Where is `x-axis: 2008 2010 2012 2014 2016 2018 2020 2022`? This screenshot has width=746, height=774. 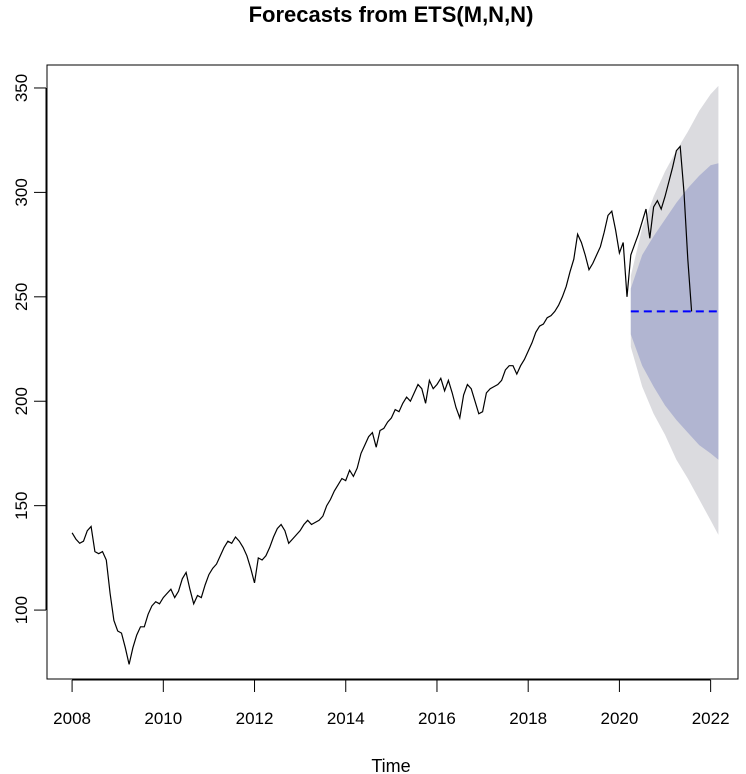
x-axis: 2008 2010 2012 2014 2016 2018 2020 2022 is located at coordinates (391, 703).